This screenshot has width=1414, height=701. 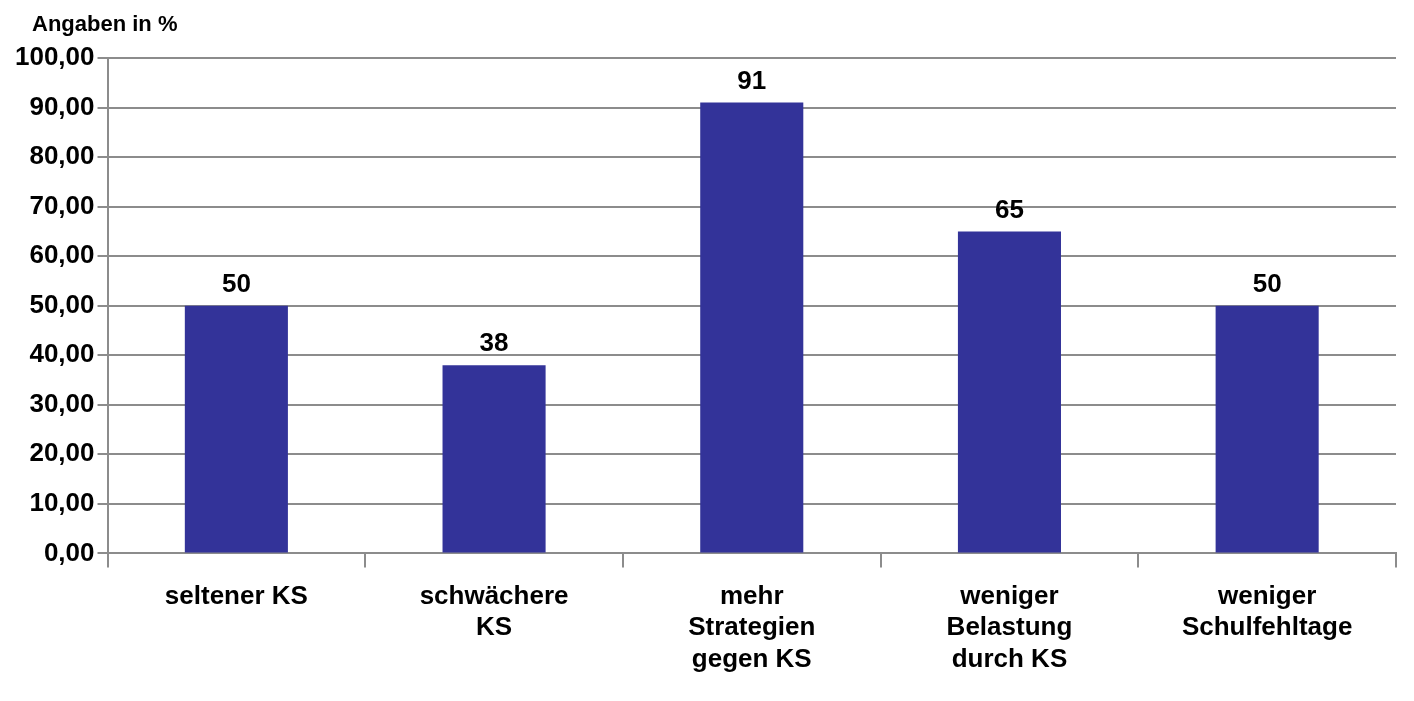 What do you see at coordinates (62, 303) in the screenshot?
I see `y-tick-label: 50,00` at bounding box center [62, 303].